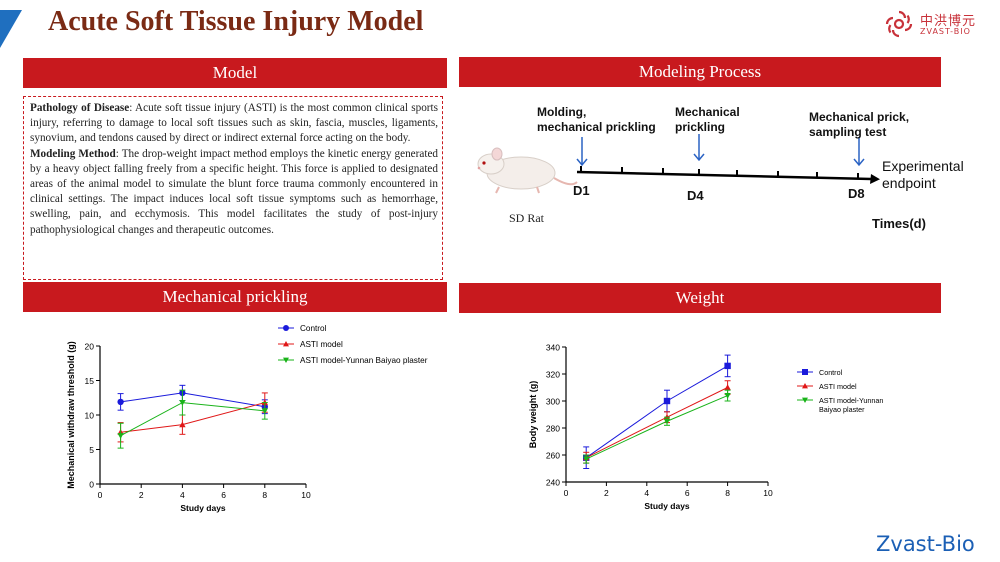  What do you see at coordinates (923, 166) in the screenshot?
I see `endpoint-line1: Experimental` at bounding box center [923, 166].